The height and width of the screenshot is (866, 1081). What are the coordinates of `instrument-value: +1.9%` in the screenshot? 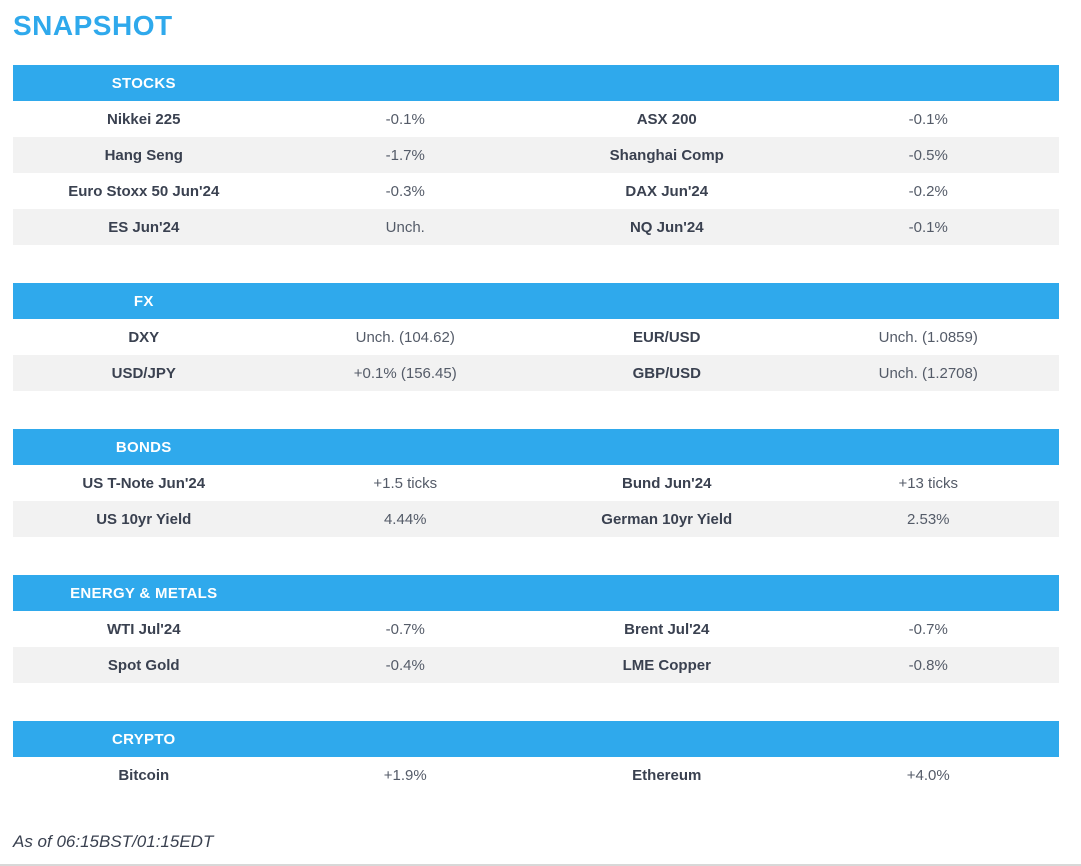 It's located at (405, 775).